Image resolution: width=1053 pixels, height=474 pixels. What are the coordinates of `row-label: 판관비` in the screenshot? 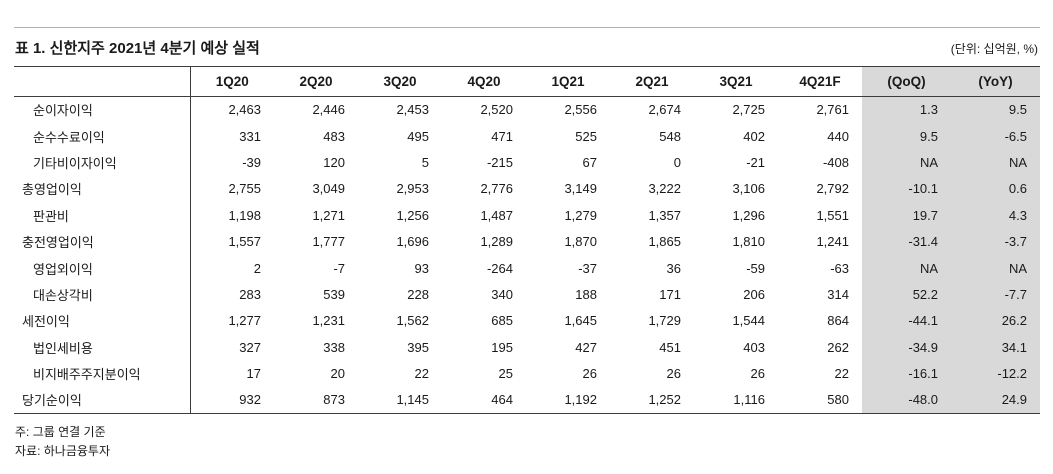 It's located at (102, 215).